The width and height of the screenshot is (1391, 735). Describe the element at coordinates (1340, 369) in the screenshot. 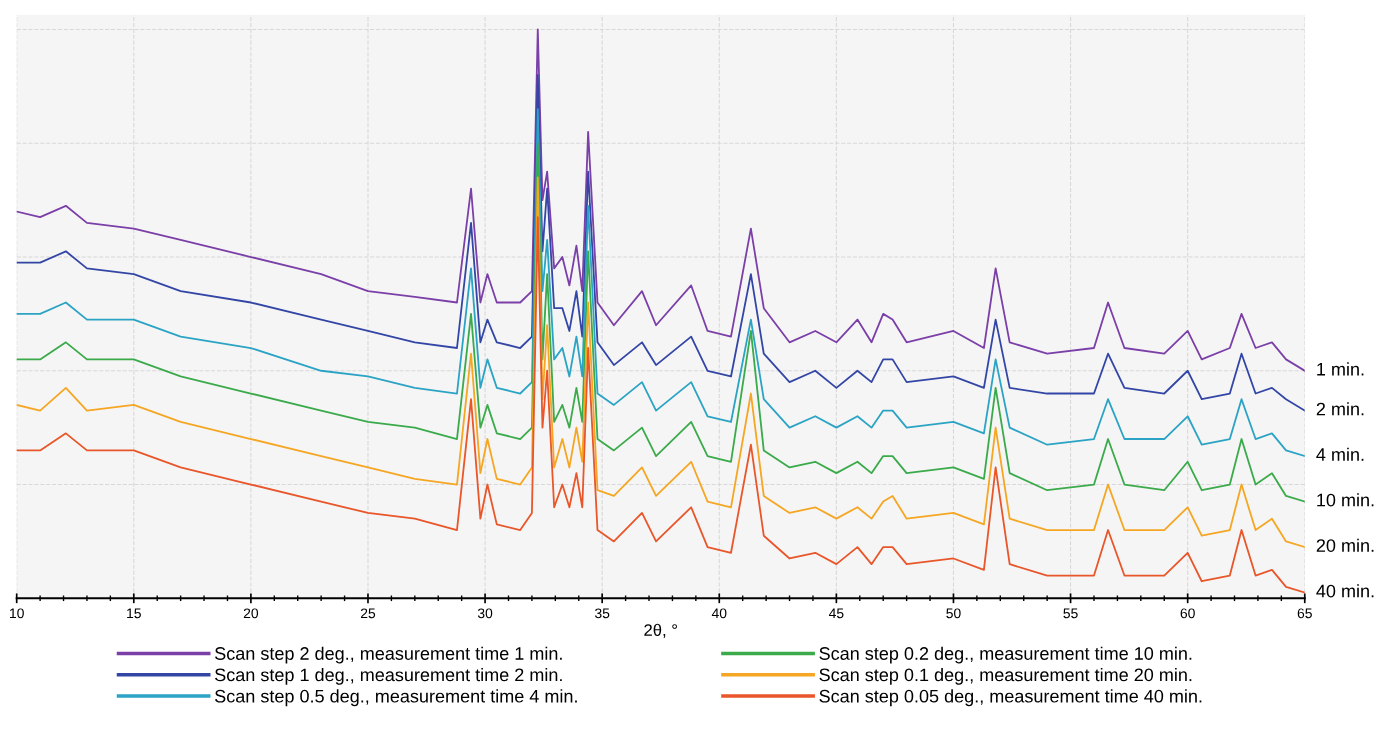

I see `text: 1 min.` at that location.